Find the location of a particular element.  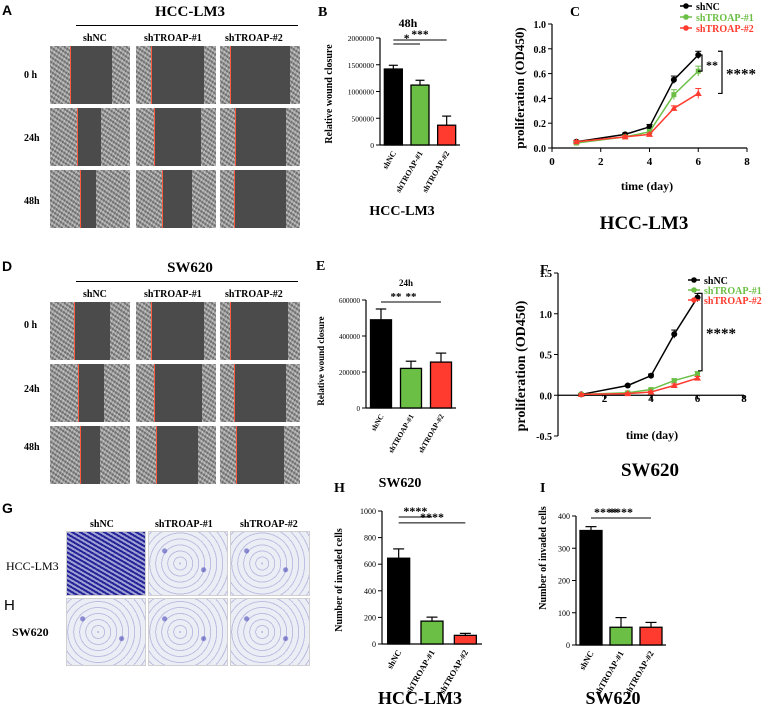

panel-d-col-label: shTROAP-#2 is located at coordinates (254, 294).